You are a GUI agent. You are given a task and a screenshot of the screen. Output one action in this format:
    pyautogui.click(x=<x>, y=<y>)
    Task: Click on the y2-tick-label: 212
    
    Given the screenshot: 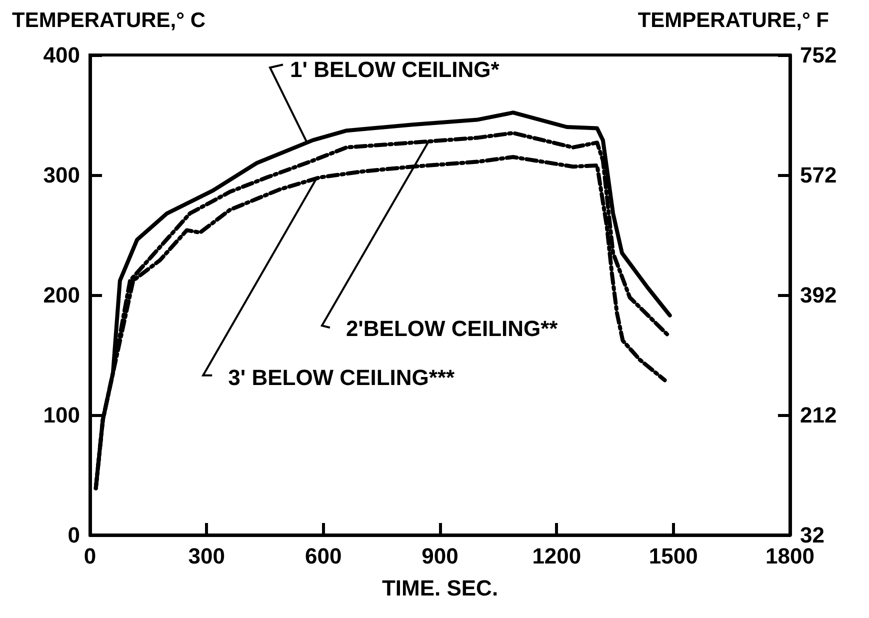 What is the action you would take?
    pyautogui.click(x=818, y=415)
    